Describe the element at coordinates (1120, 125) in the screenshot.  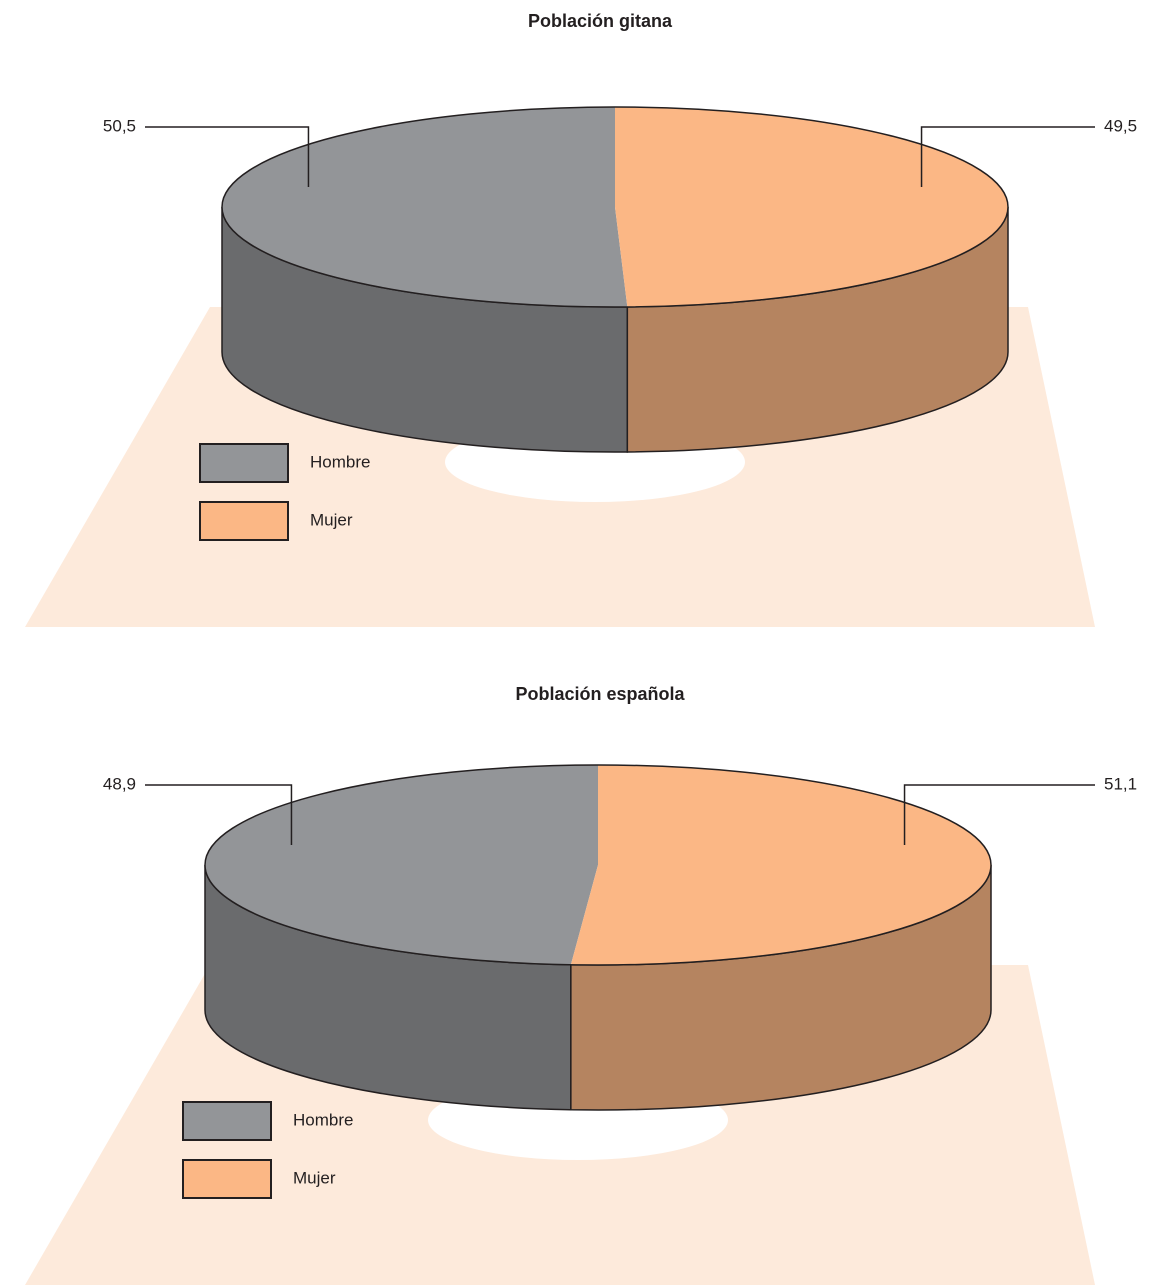
I see `data-label: 49,5` at that location.